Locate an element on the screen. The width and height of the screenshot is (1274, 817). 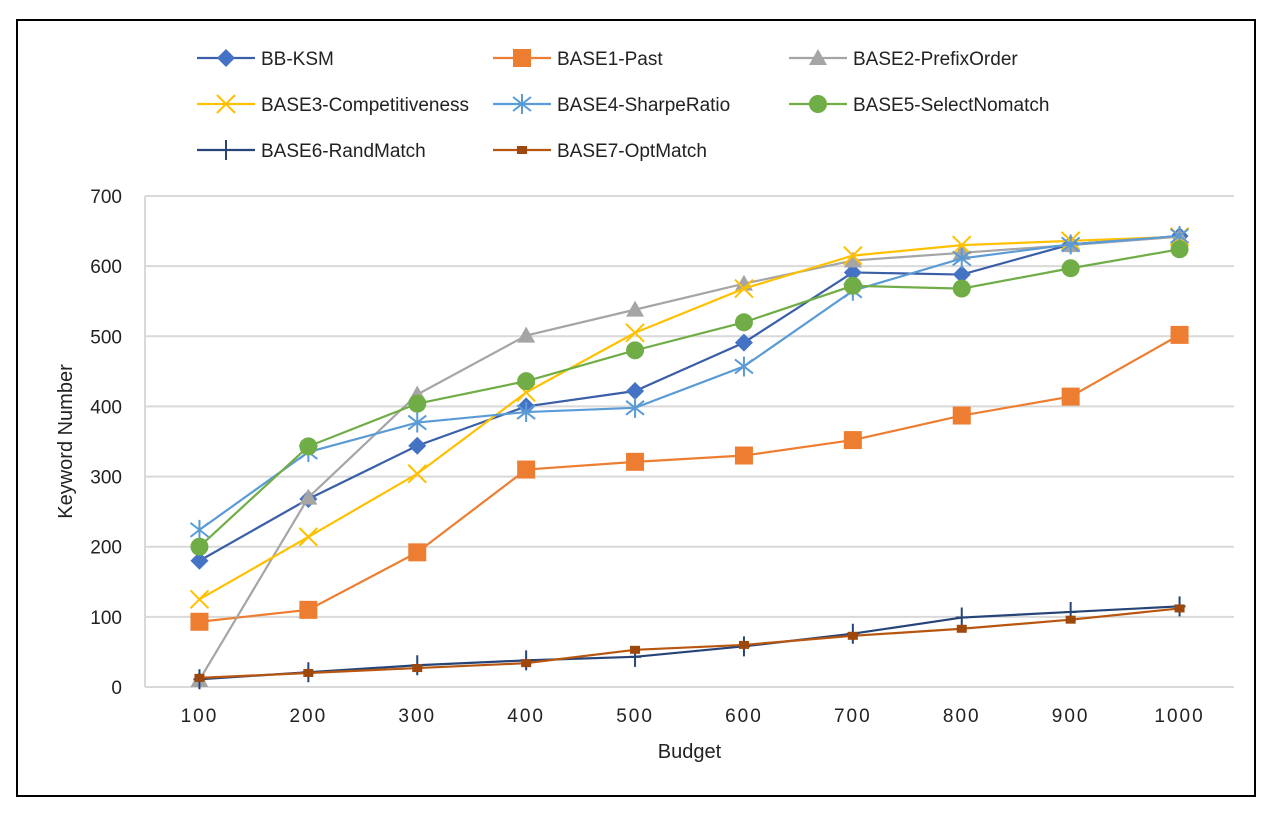
legend-item-base2-prefixorder: BASE2-PrefixOrder is located at coordinates (903, 59).